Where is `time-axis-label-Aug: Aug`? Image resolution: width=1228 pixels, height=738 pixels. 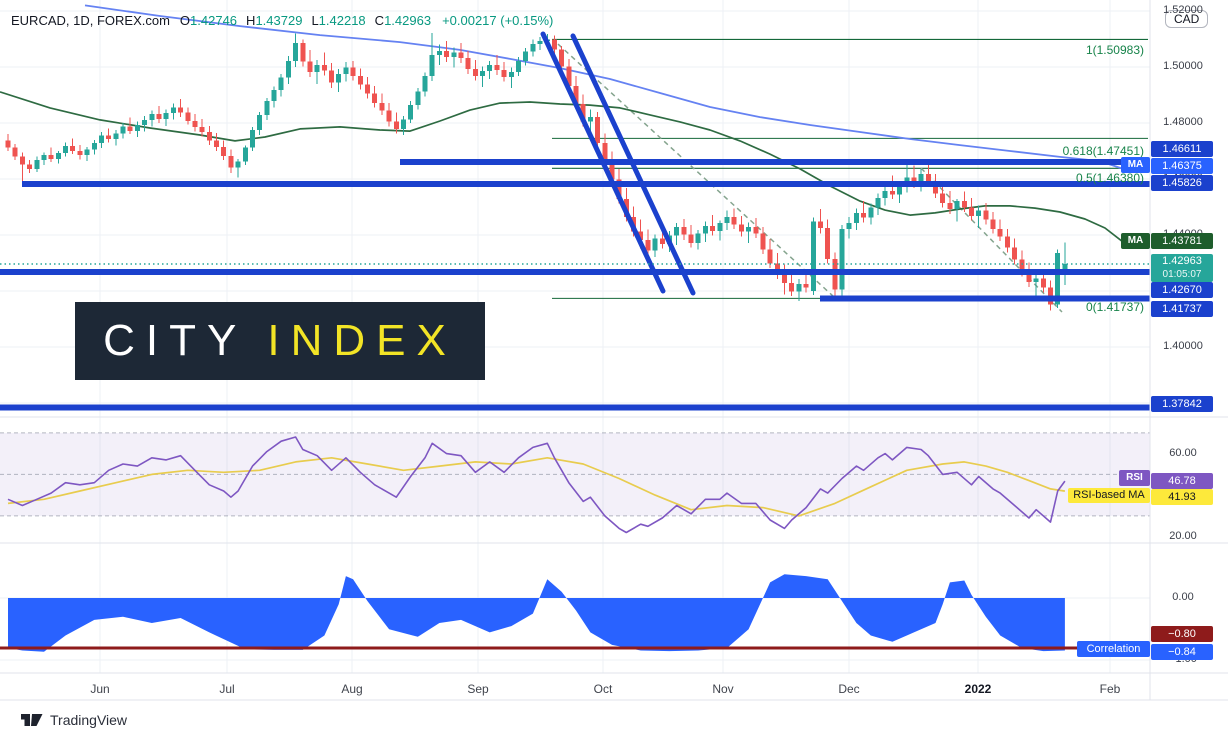
time-axis-label-Aug: Aug is located at coordinates (352, 689).